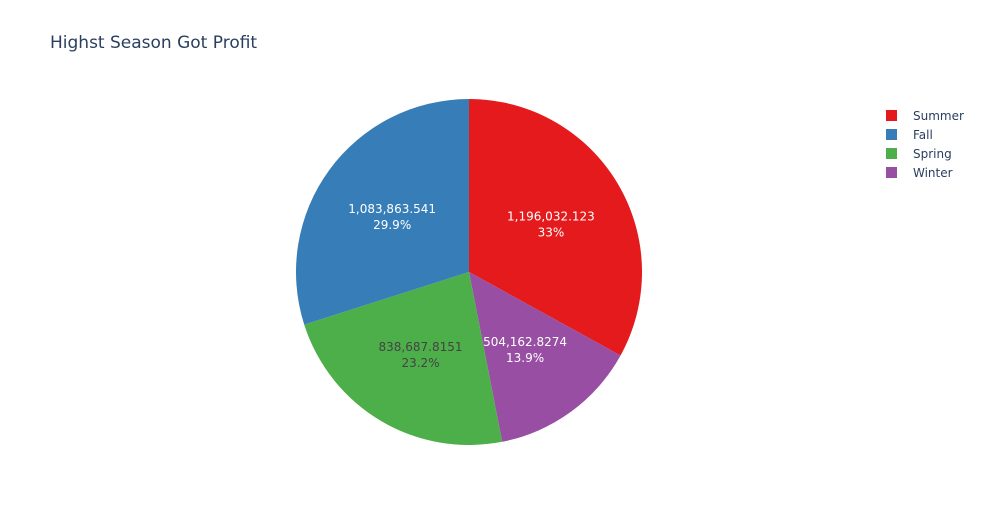 The width and height of the screenshot is (983, 525). I want to click on pie-label-fall: 1,083,863.541 29.9%, so click(392, 217).